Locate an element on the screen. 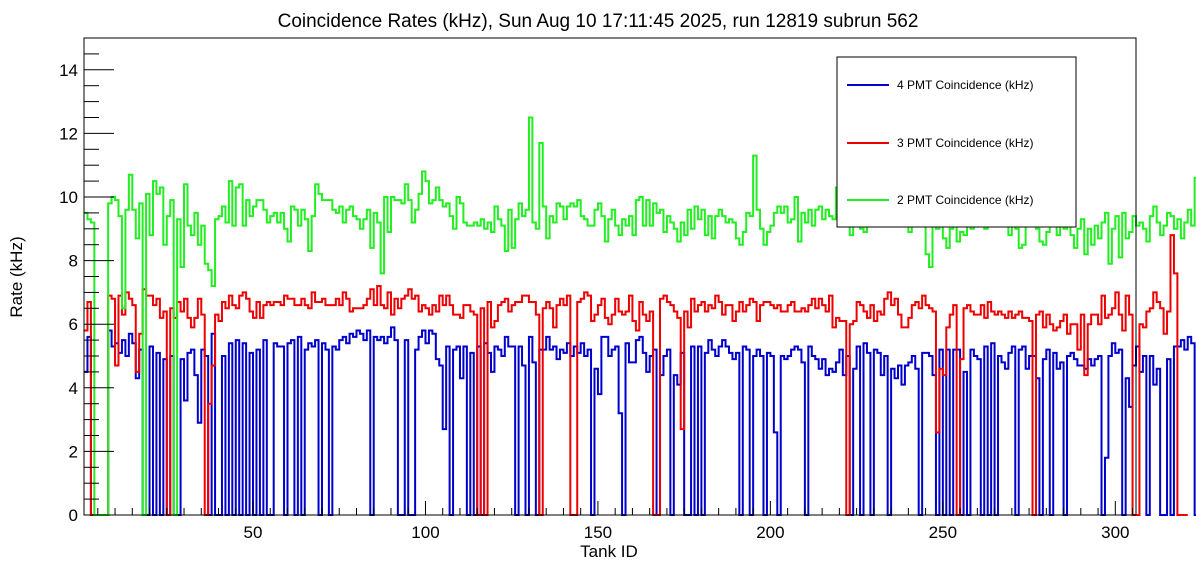 Image resolution: width=1196 pixels, height=572 pixels. y-tick-label: 14 is located at coordinates (68, 70).